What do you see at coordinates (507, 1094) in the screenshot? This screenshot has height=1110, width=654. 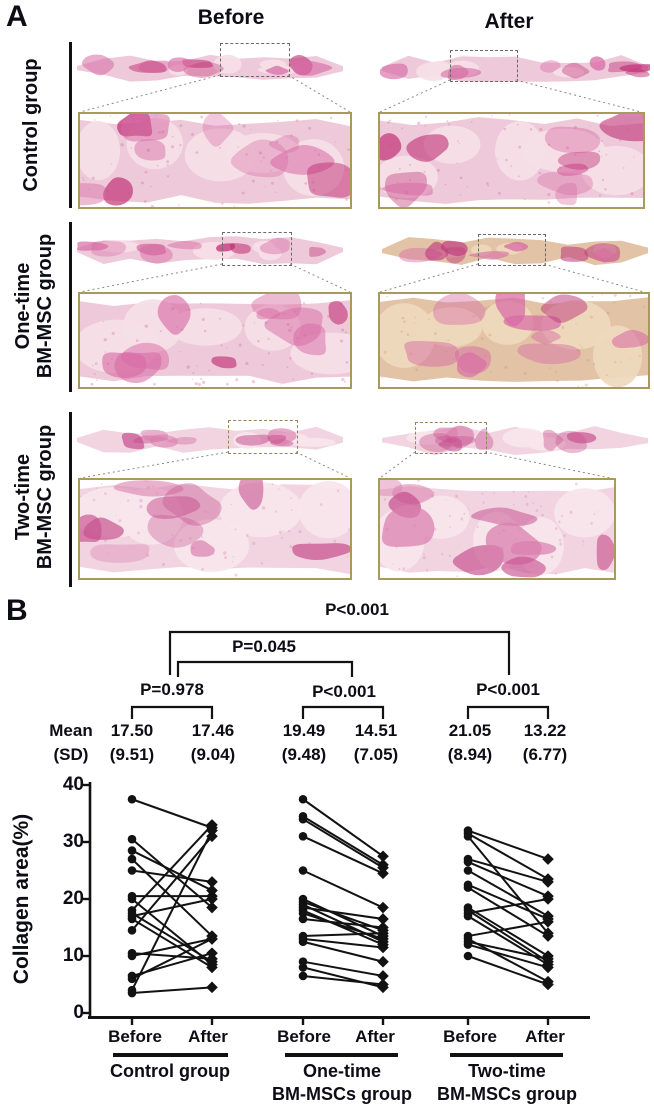 I see `group-name-two-time-line2: BM-MSCs group` at bounding box center [507, 1094].